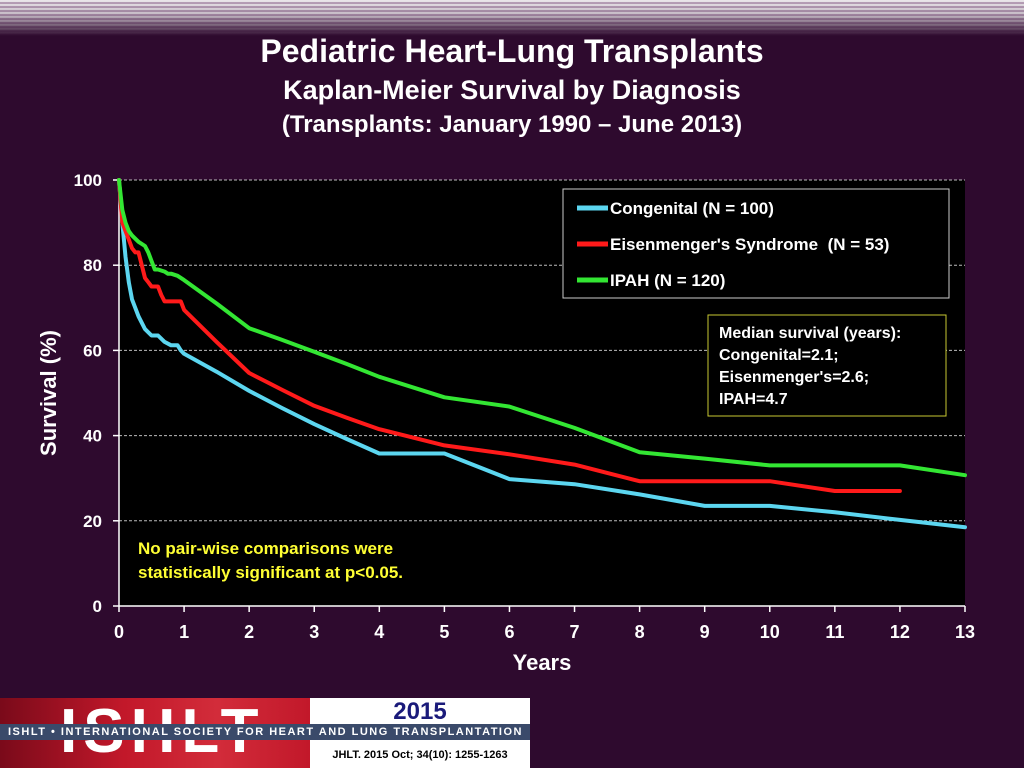 This screenshot has height=768, width=1024. Describe the element at coordinates (692, 208) in the screenshot. I see `legend-label-congenital: Congenital (N = 100)` at that location.